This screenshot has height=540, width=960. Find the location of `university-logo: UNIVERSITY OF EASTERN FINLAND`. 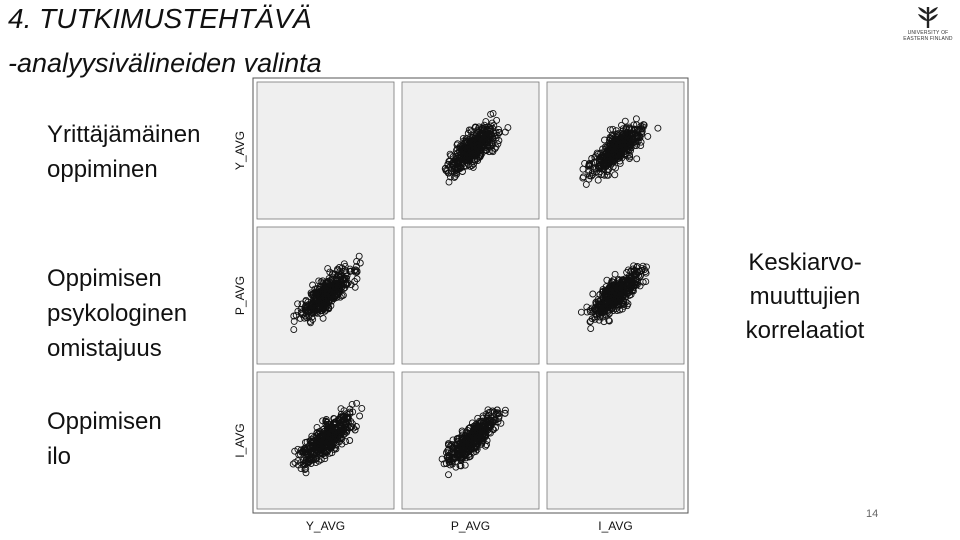

university-logo: UNIVERSITY OF EASTERN FINLAND is located at coordinates (927, 27).